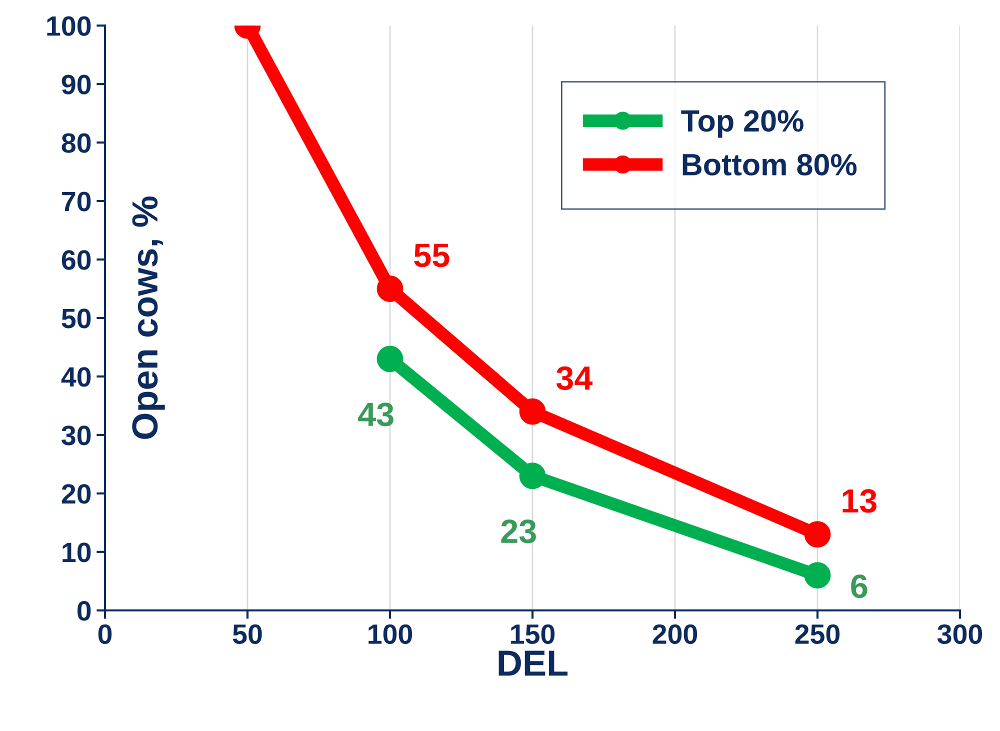 This screenshot has height=731, width=1000. What do you see at coordinates (376, 414) in the screenshot?
I see `data-label: 43` at bounding box center [376, 414].